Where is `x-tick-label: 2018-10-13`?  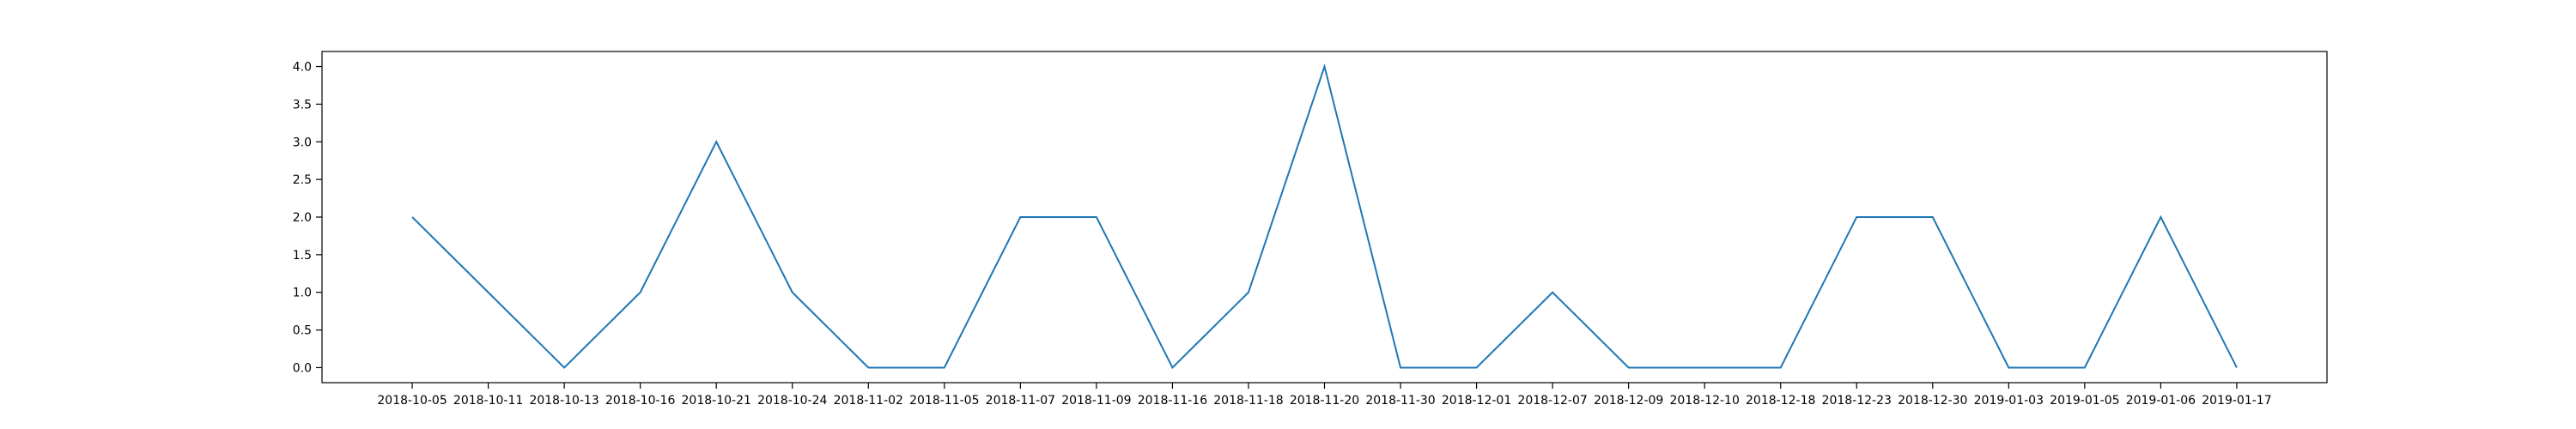 x-tick-label: 2018-10-13 is located at coordinates (563, 401).